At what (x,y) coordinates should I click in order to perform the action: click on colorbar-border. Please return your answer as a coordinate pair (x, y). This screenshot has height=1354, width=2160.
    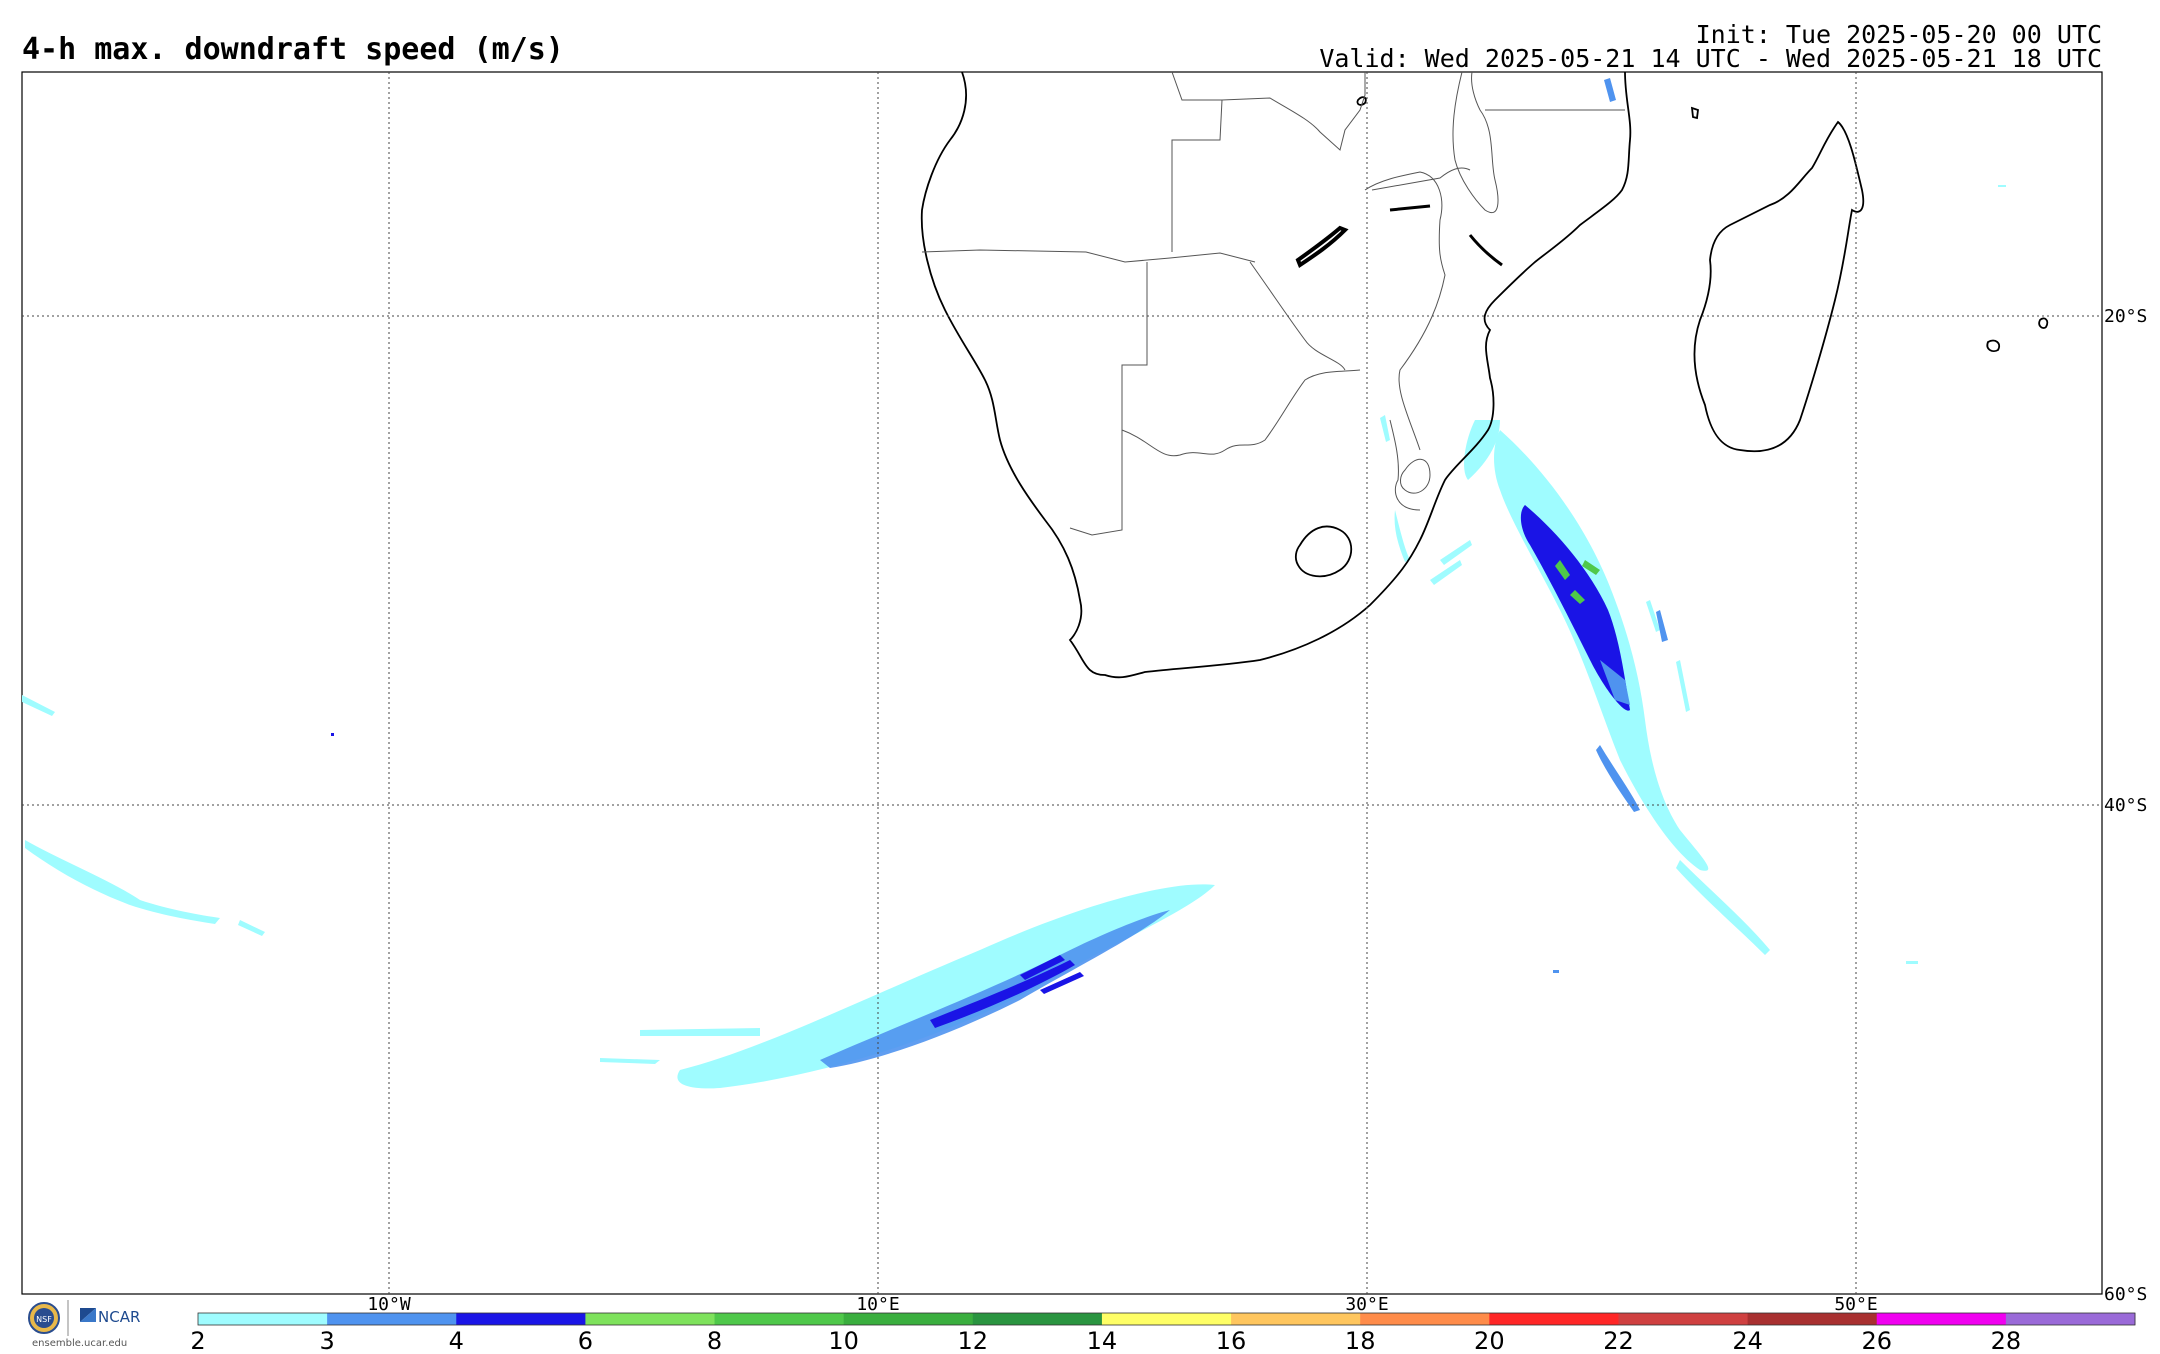
    Looking at the image, I should click on (1166, 1319).